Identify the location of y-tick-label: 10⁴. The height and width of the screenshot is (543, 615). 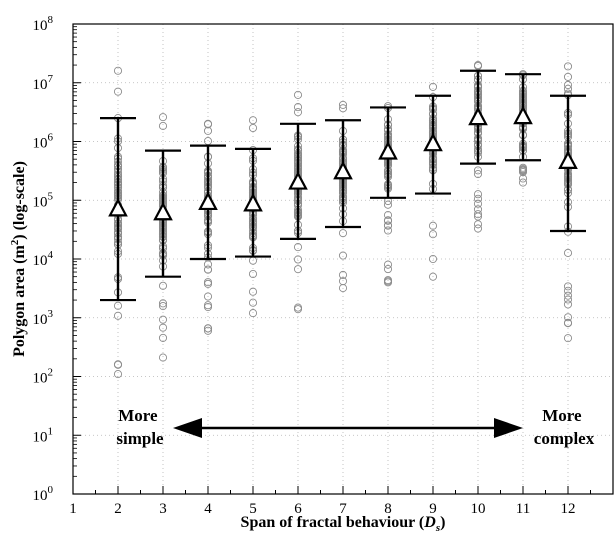
(43, 259).